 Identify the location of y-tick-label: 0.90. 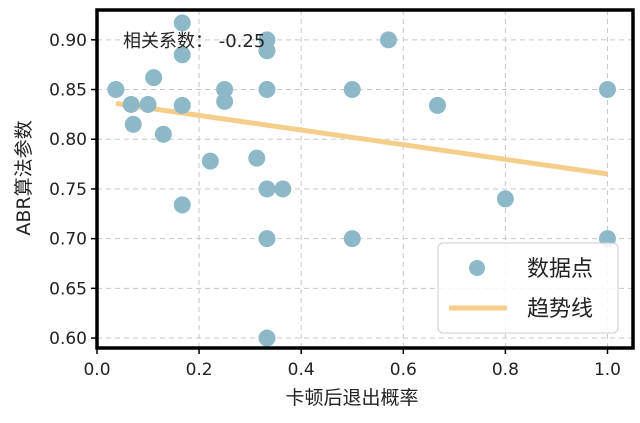
(68, 41).